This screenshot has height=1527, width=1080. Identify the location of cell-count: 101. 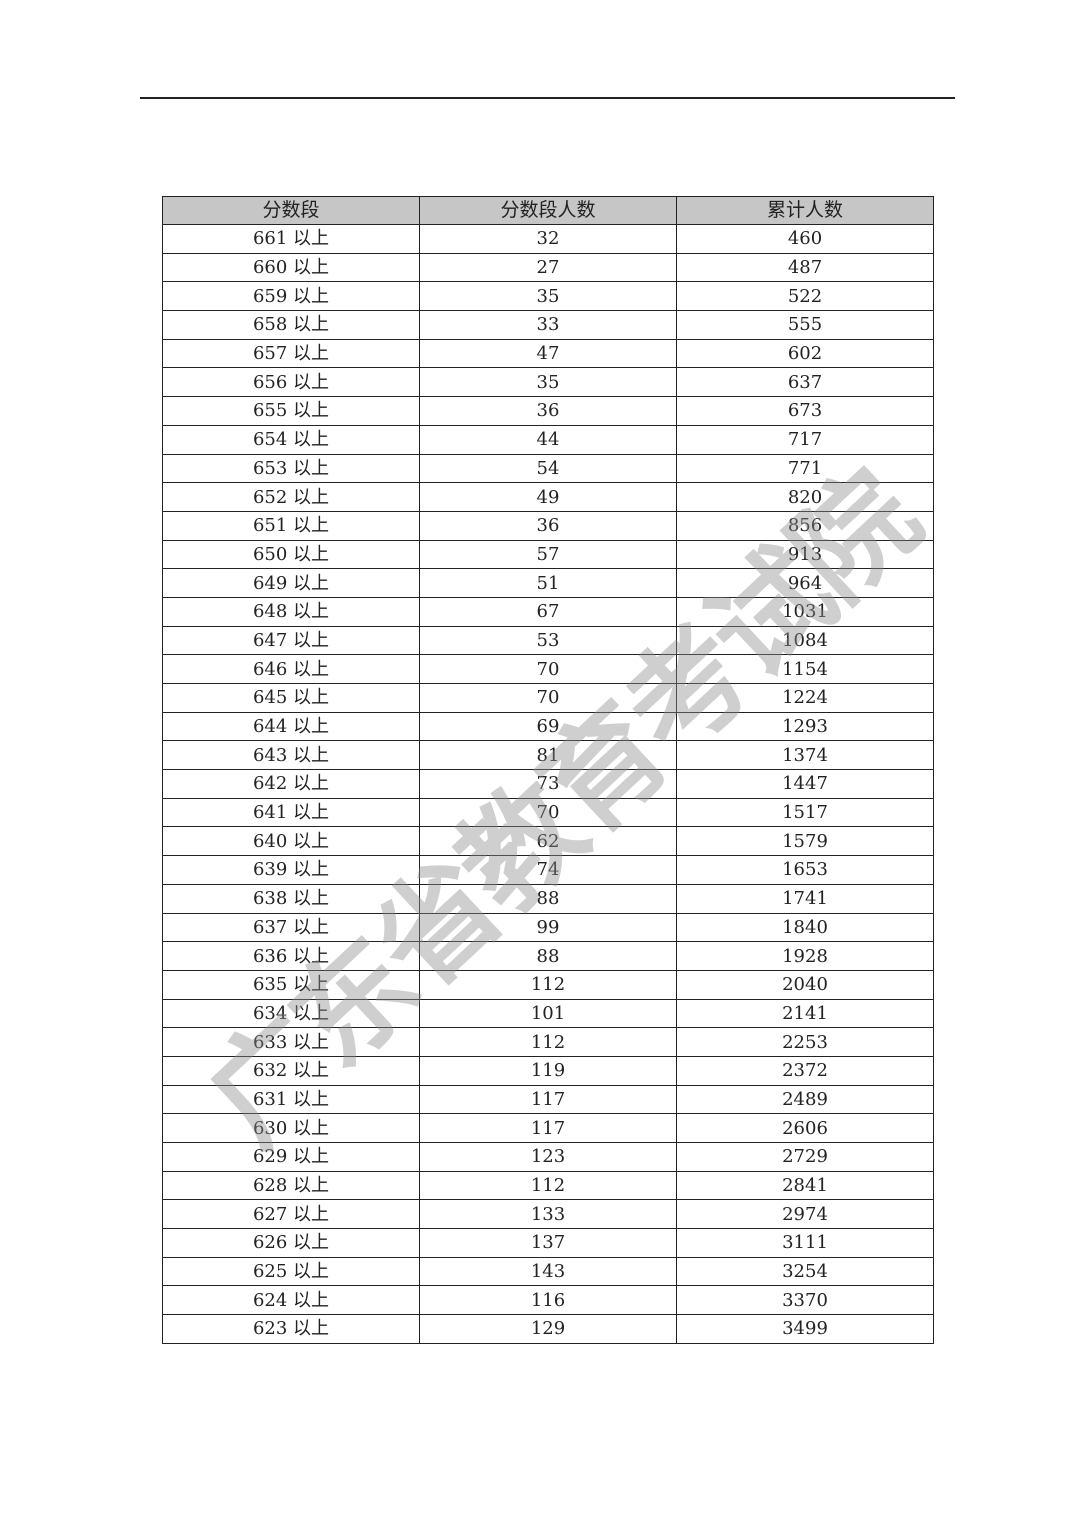
(548, 1013).